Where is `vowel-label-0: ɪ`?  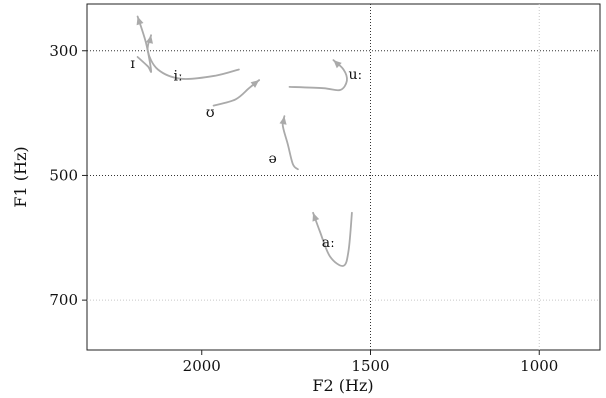 vowel-label-0: ɪ is located at coordinates (132, 64).